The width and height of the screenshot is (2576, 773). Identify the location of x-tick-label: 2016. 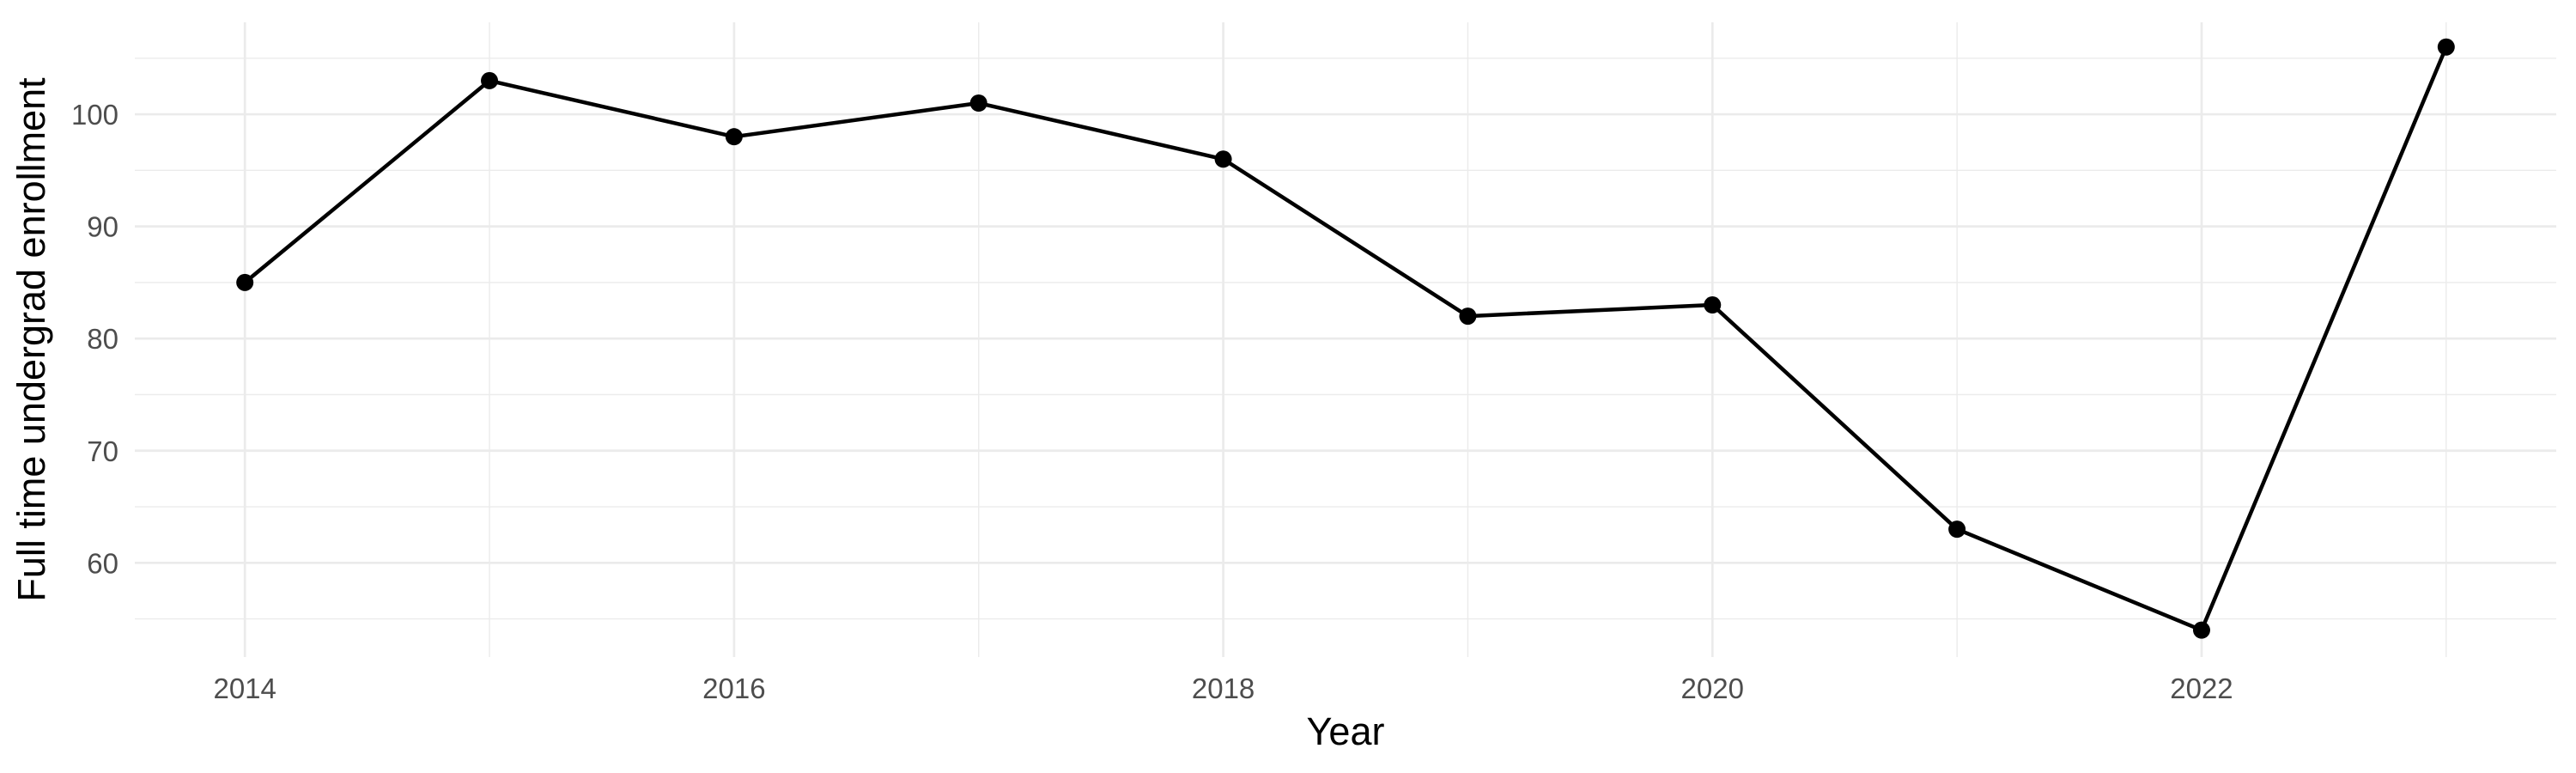
(733, 688).